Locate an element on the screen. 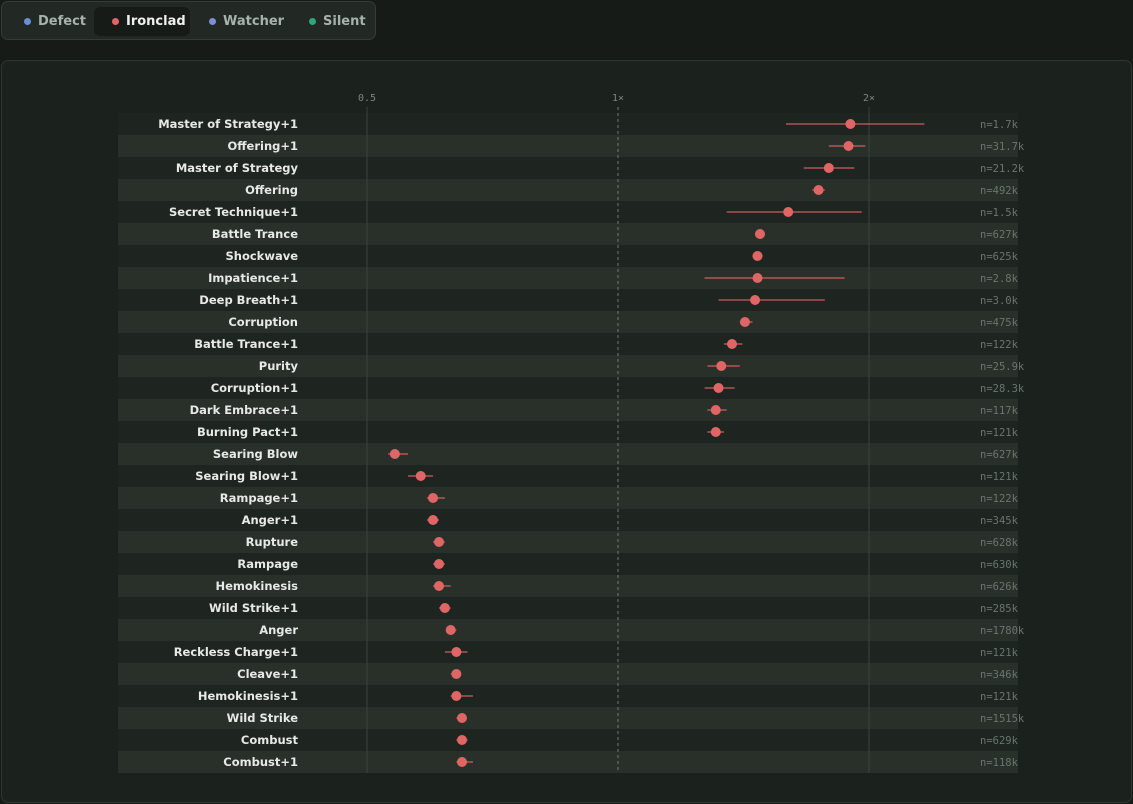 This screenshot has height=804, width=1133. chart-row: Dark Embrace+1 n=117k is located at coordinates (604, 410).